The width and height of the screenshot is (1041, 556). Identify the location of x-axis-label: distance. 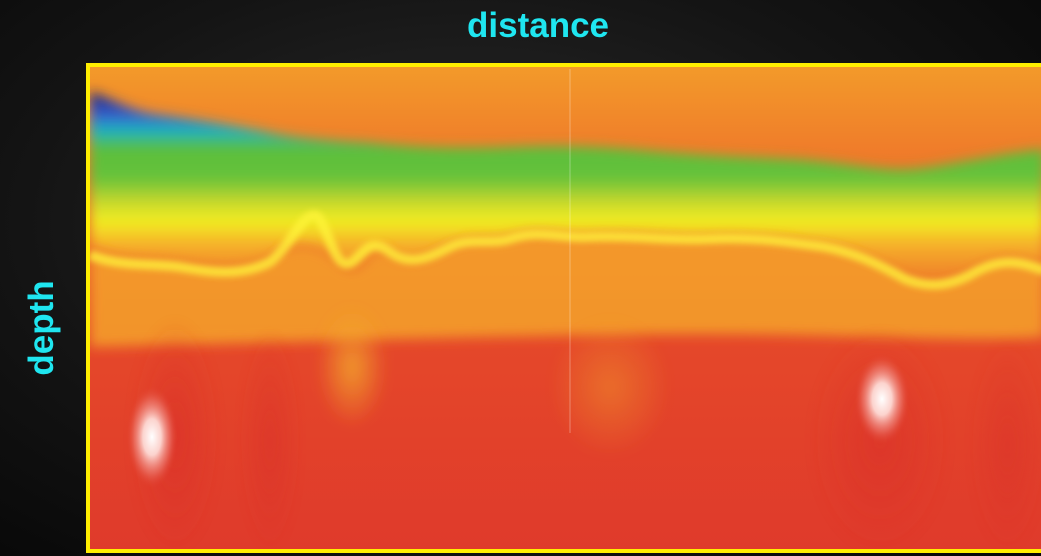
(538, 25).